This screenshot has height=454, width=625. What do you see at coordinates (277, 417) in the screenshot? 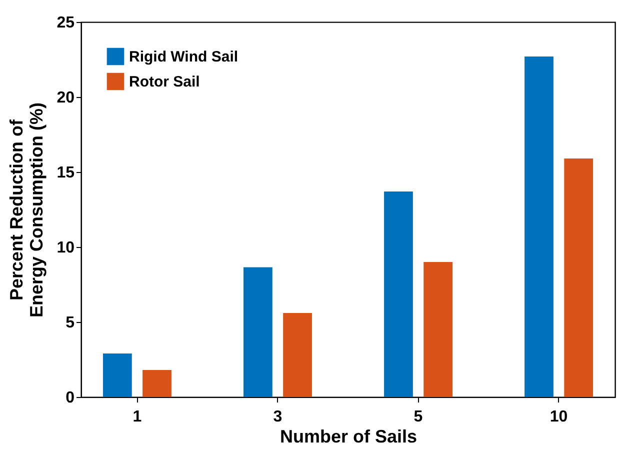
I see `x-tick-label: 3` at bounding box center [277, 417].